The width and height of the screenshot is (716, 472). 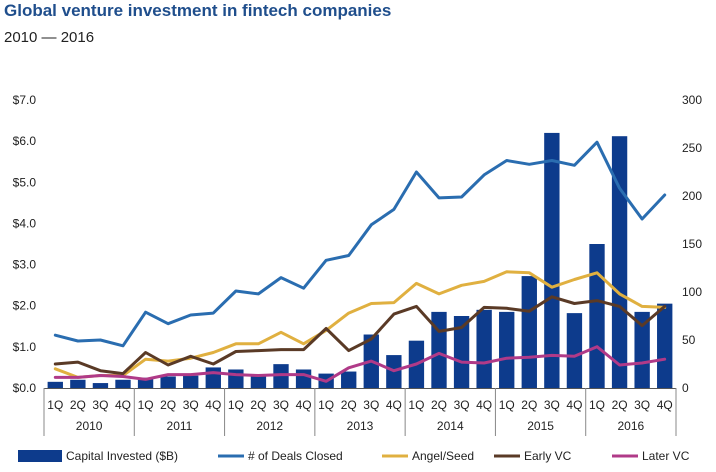 I want to click on y-left-tick-label: $0.0, so click(x=25, y=388).